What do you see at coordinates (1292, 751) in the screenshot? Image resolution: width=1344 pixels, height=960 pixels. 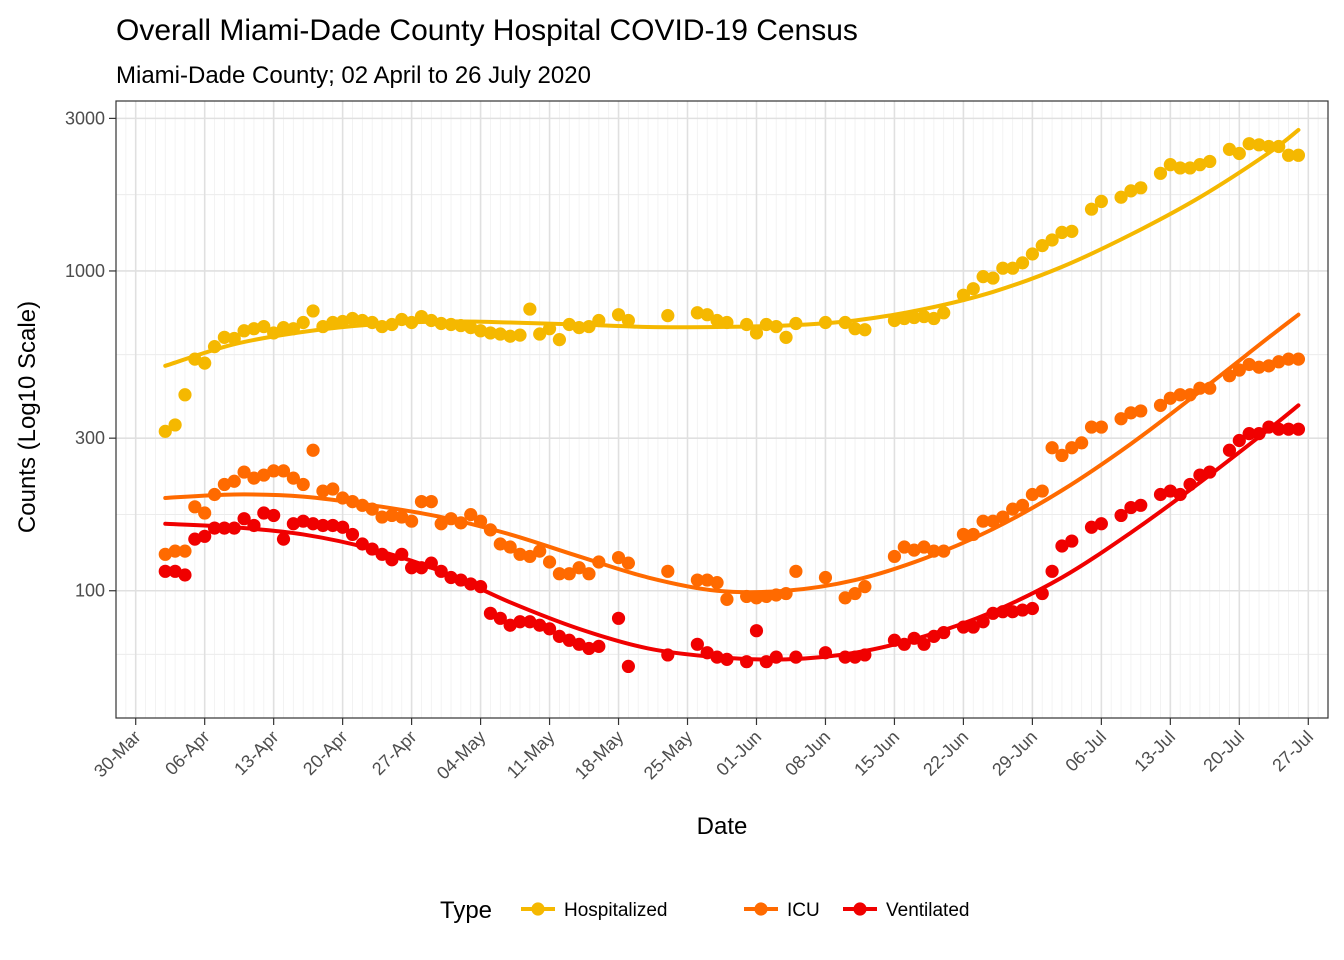 I see `x-tick-label: 27-Jul` at bounding box center [1292, 751].